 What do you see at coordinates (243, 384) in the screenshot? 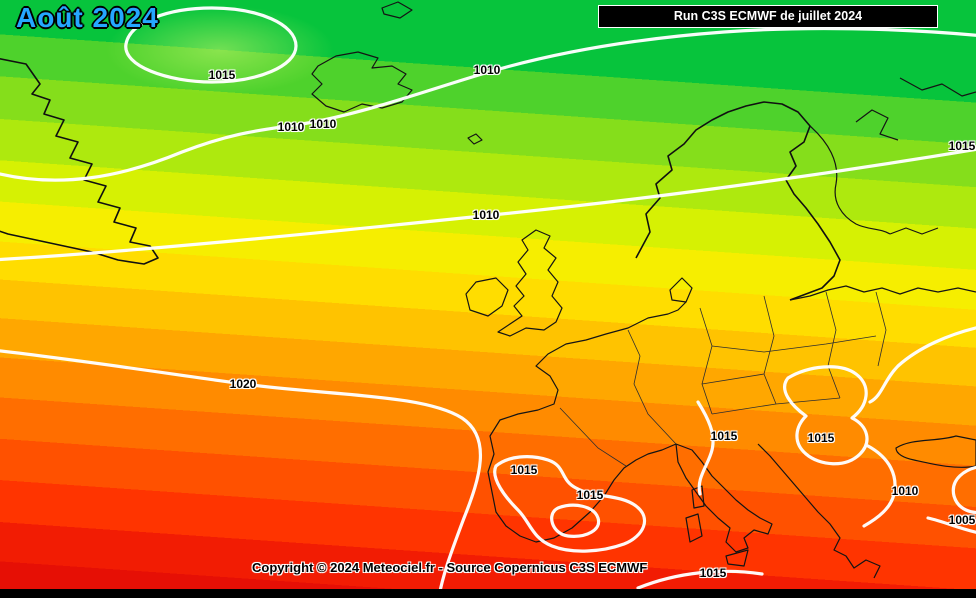
I see `isobar-label: 1020` at bounding box center [243, 384].